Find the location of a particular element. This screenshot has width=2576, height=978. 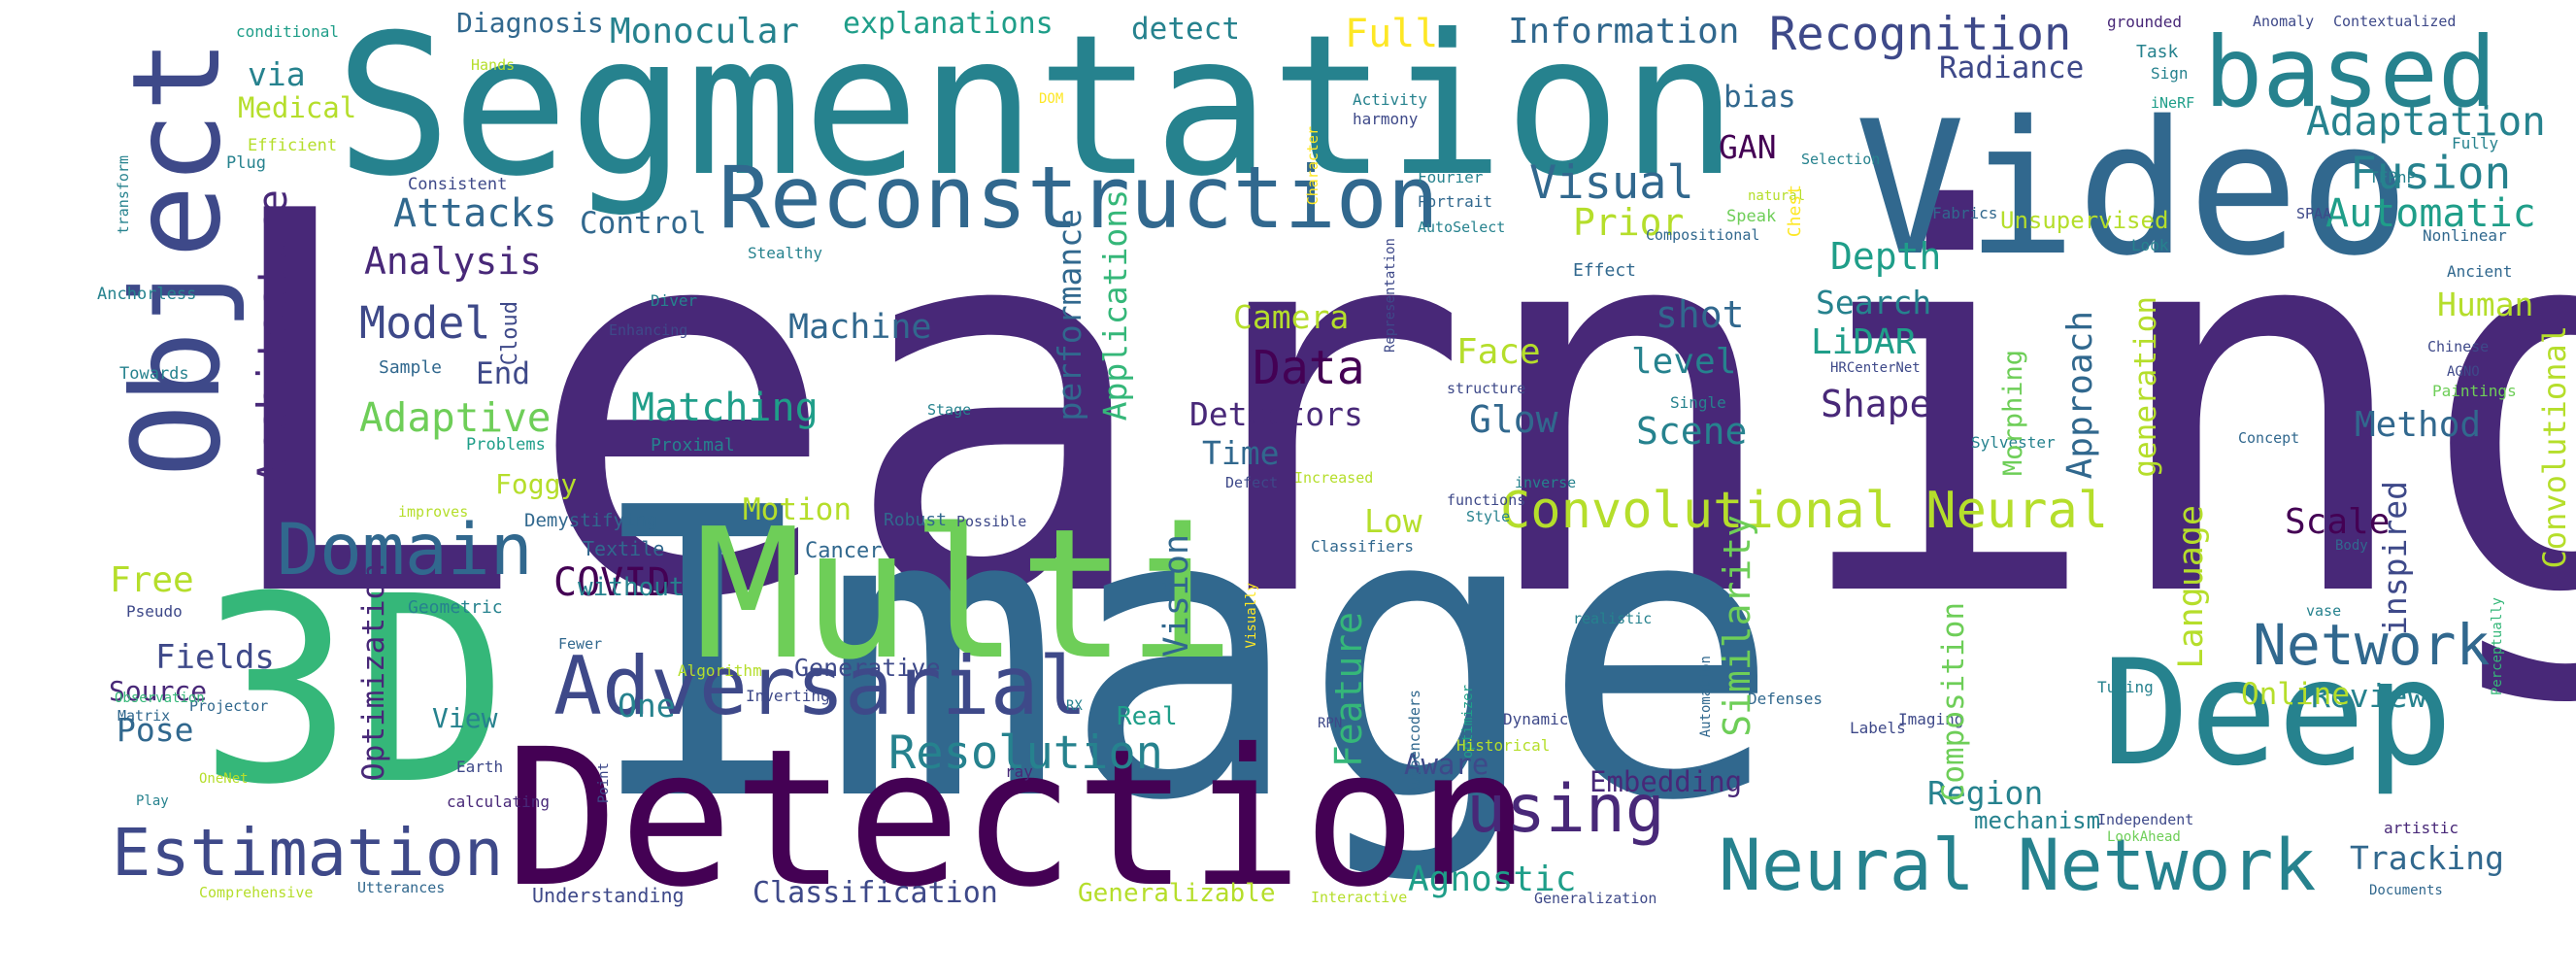

word-applications: Applications is located at coordinates (1115, 305).